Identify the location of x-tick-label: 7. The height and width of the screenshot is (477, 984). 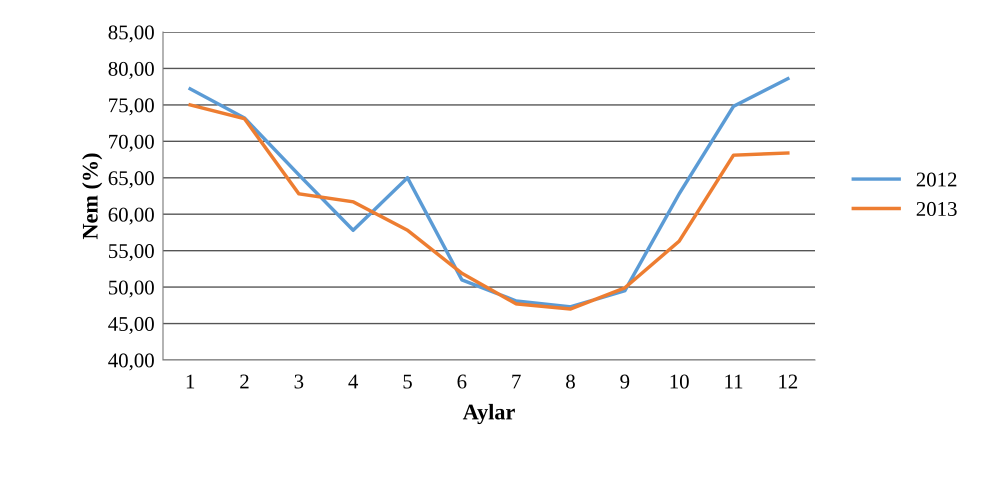
(516, 381).